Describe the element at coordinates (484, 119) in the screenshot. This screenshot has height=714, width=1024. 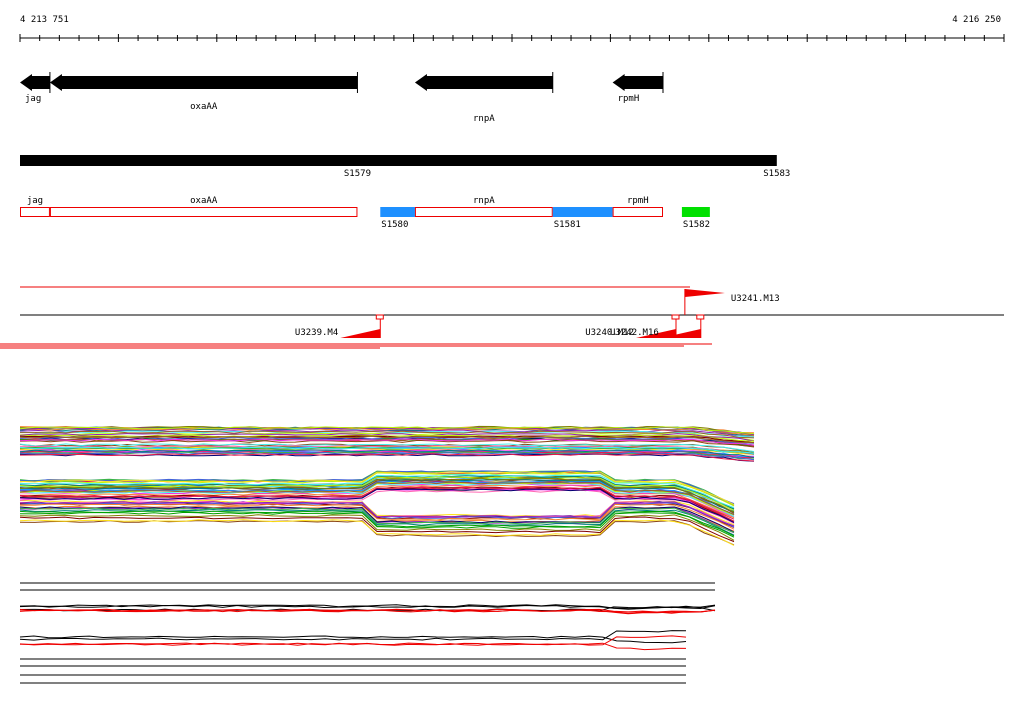
I see `gene-label-rnpA: rnpA` at that location.